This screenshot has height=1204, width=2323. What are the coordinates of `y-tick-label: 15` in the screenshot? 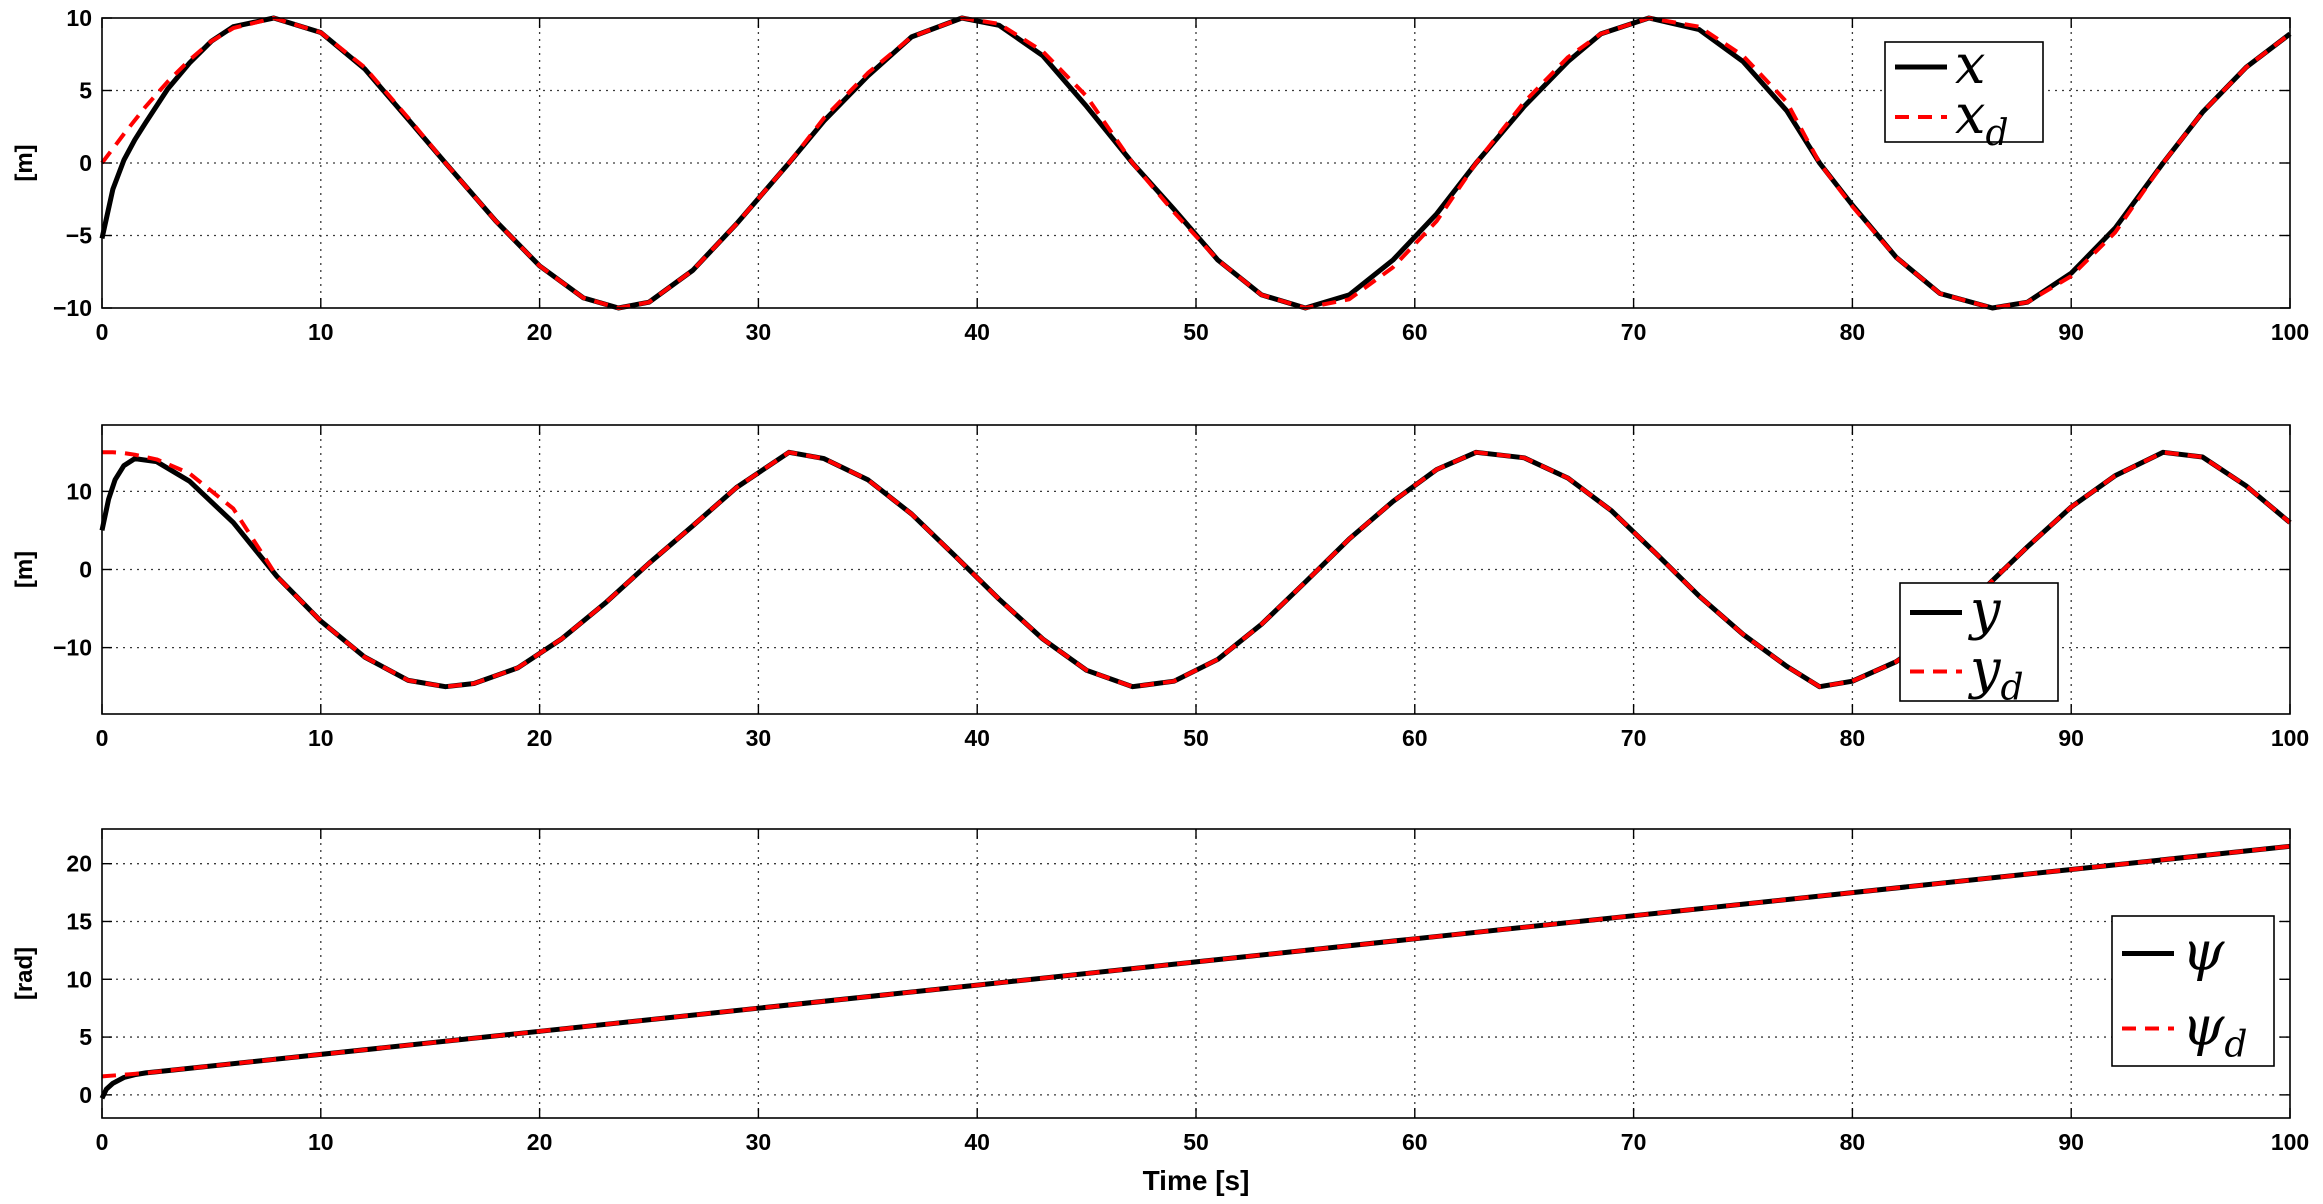 It's located at (79, 921).